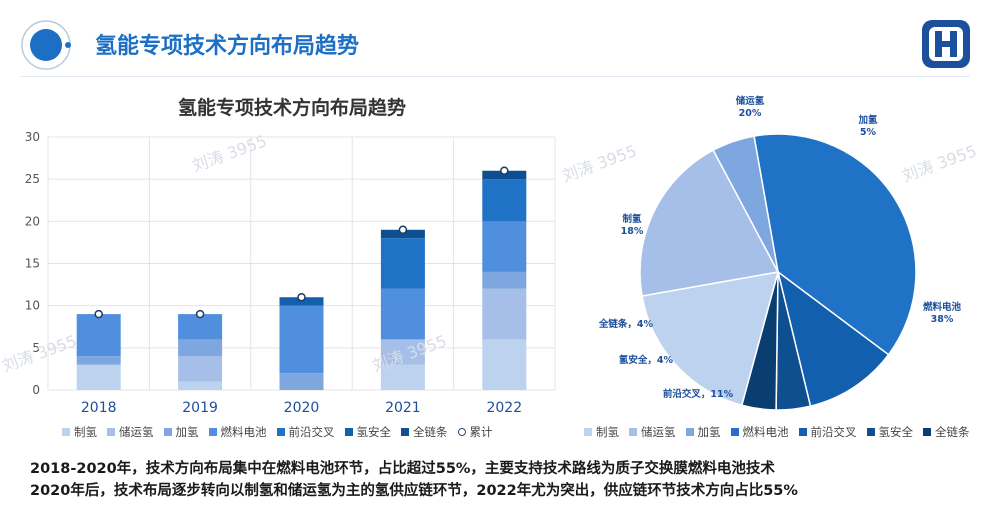  What do you see at coordinates (36, 348) in the screenshot?
I see `y-tick-label: 5` at bounding box center [36, 348].